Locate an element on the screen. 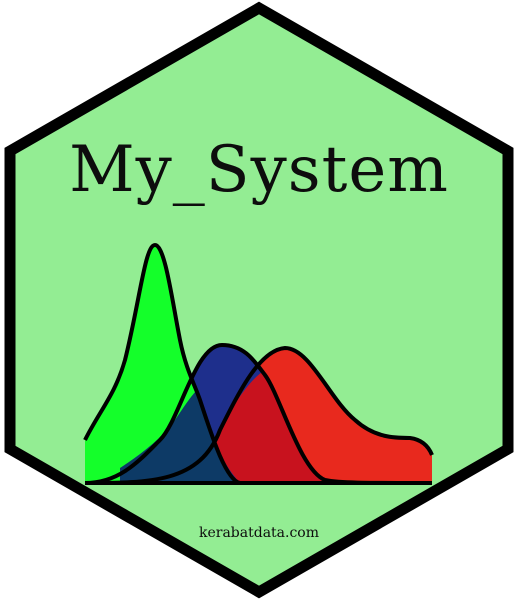  sticker-title: My_System is located at coordinates (259, 170).